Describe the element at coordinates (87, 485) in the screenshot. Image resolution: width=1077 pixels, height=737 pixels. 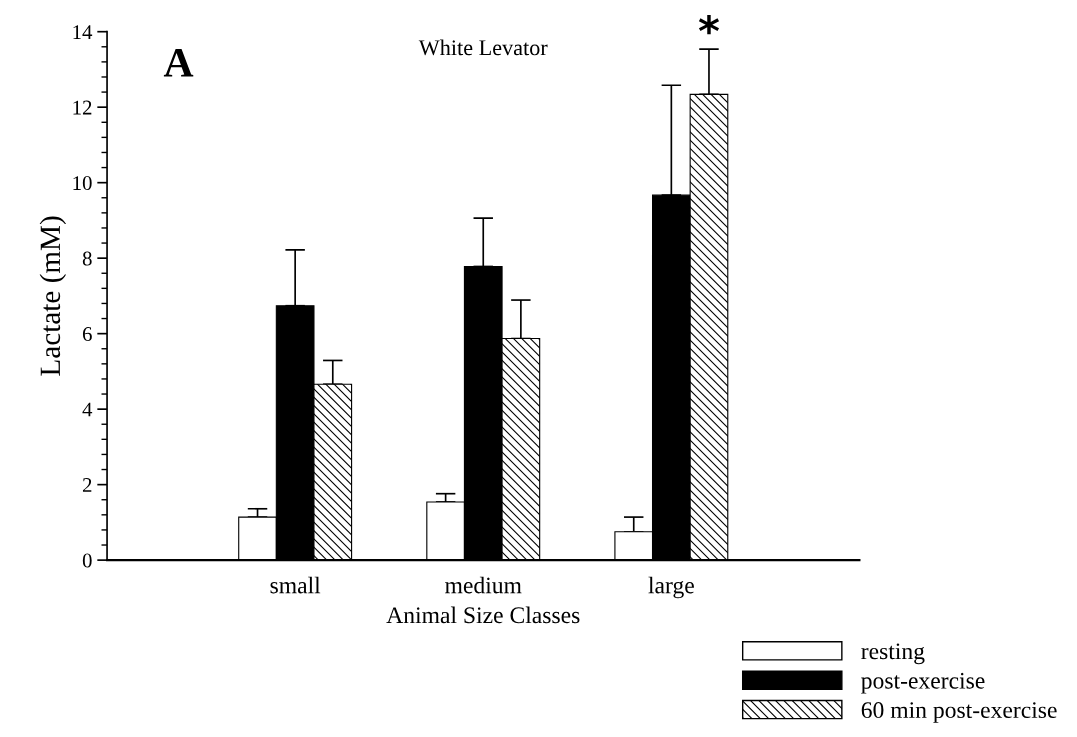
I see `y-tick-label: 2` at that location.